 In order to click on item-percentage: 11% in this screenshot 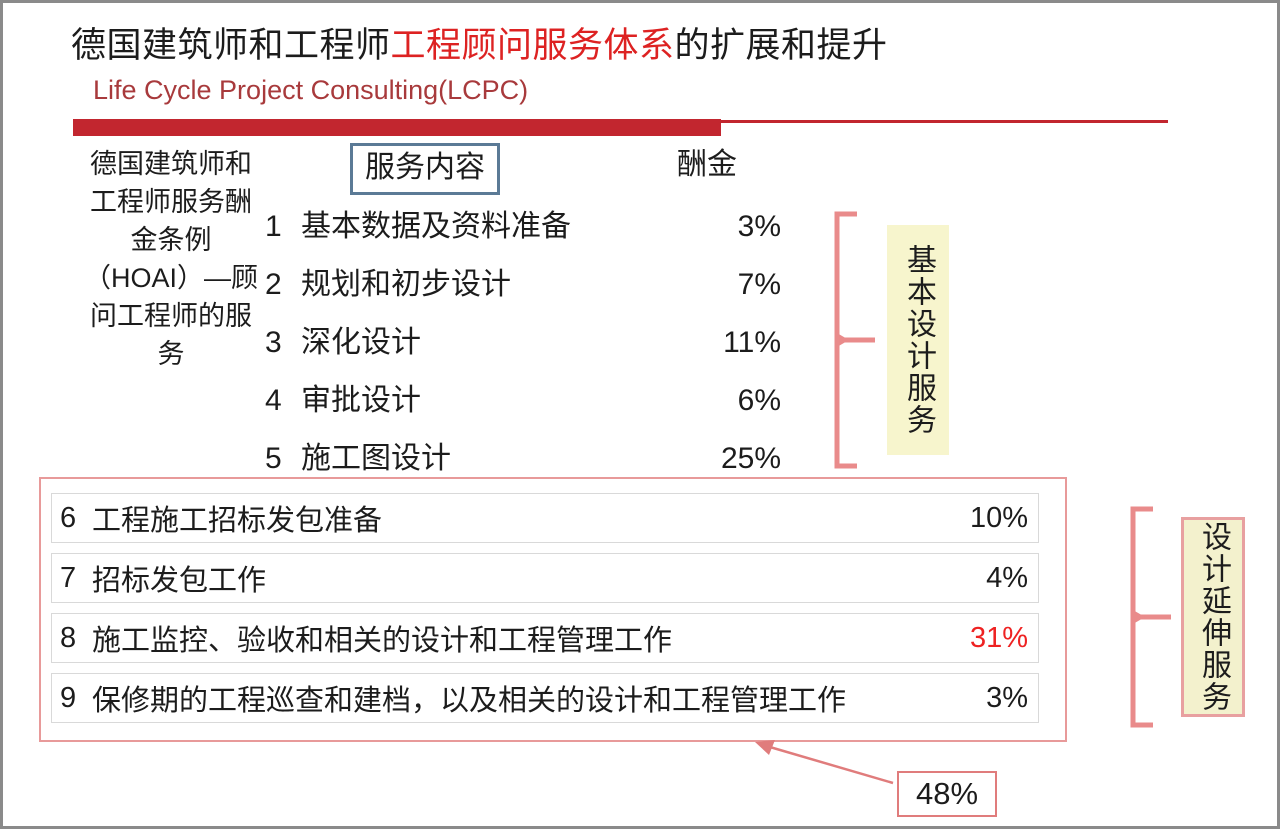, I will do `click(752, 342)`.